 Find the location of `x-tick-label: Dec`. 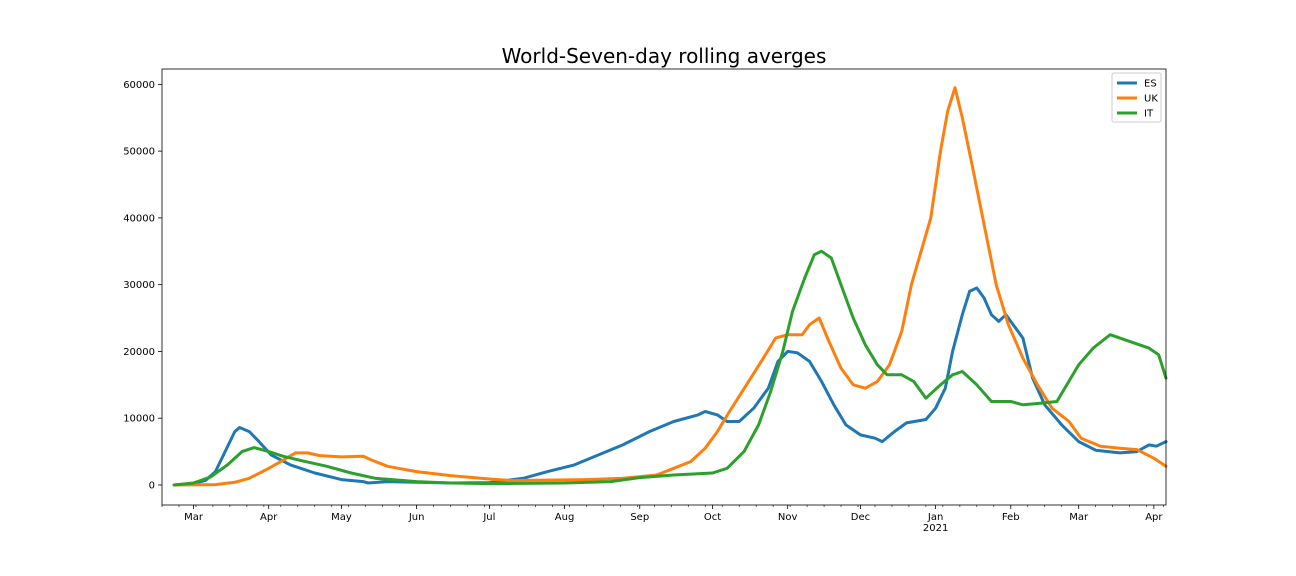

x-tick-label: Dec is located at coordinates (860, 517).